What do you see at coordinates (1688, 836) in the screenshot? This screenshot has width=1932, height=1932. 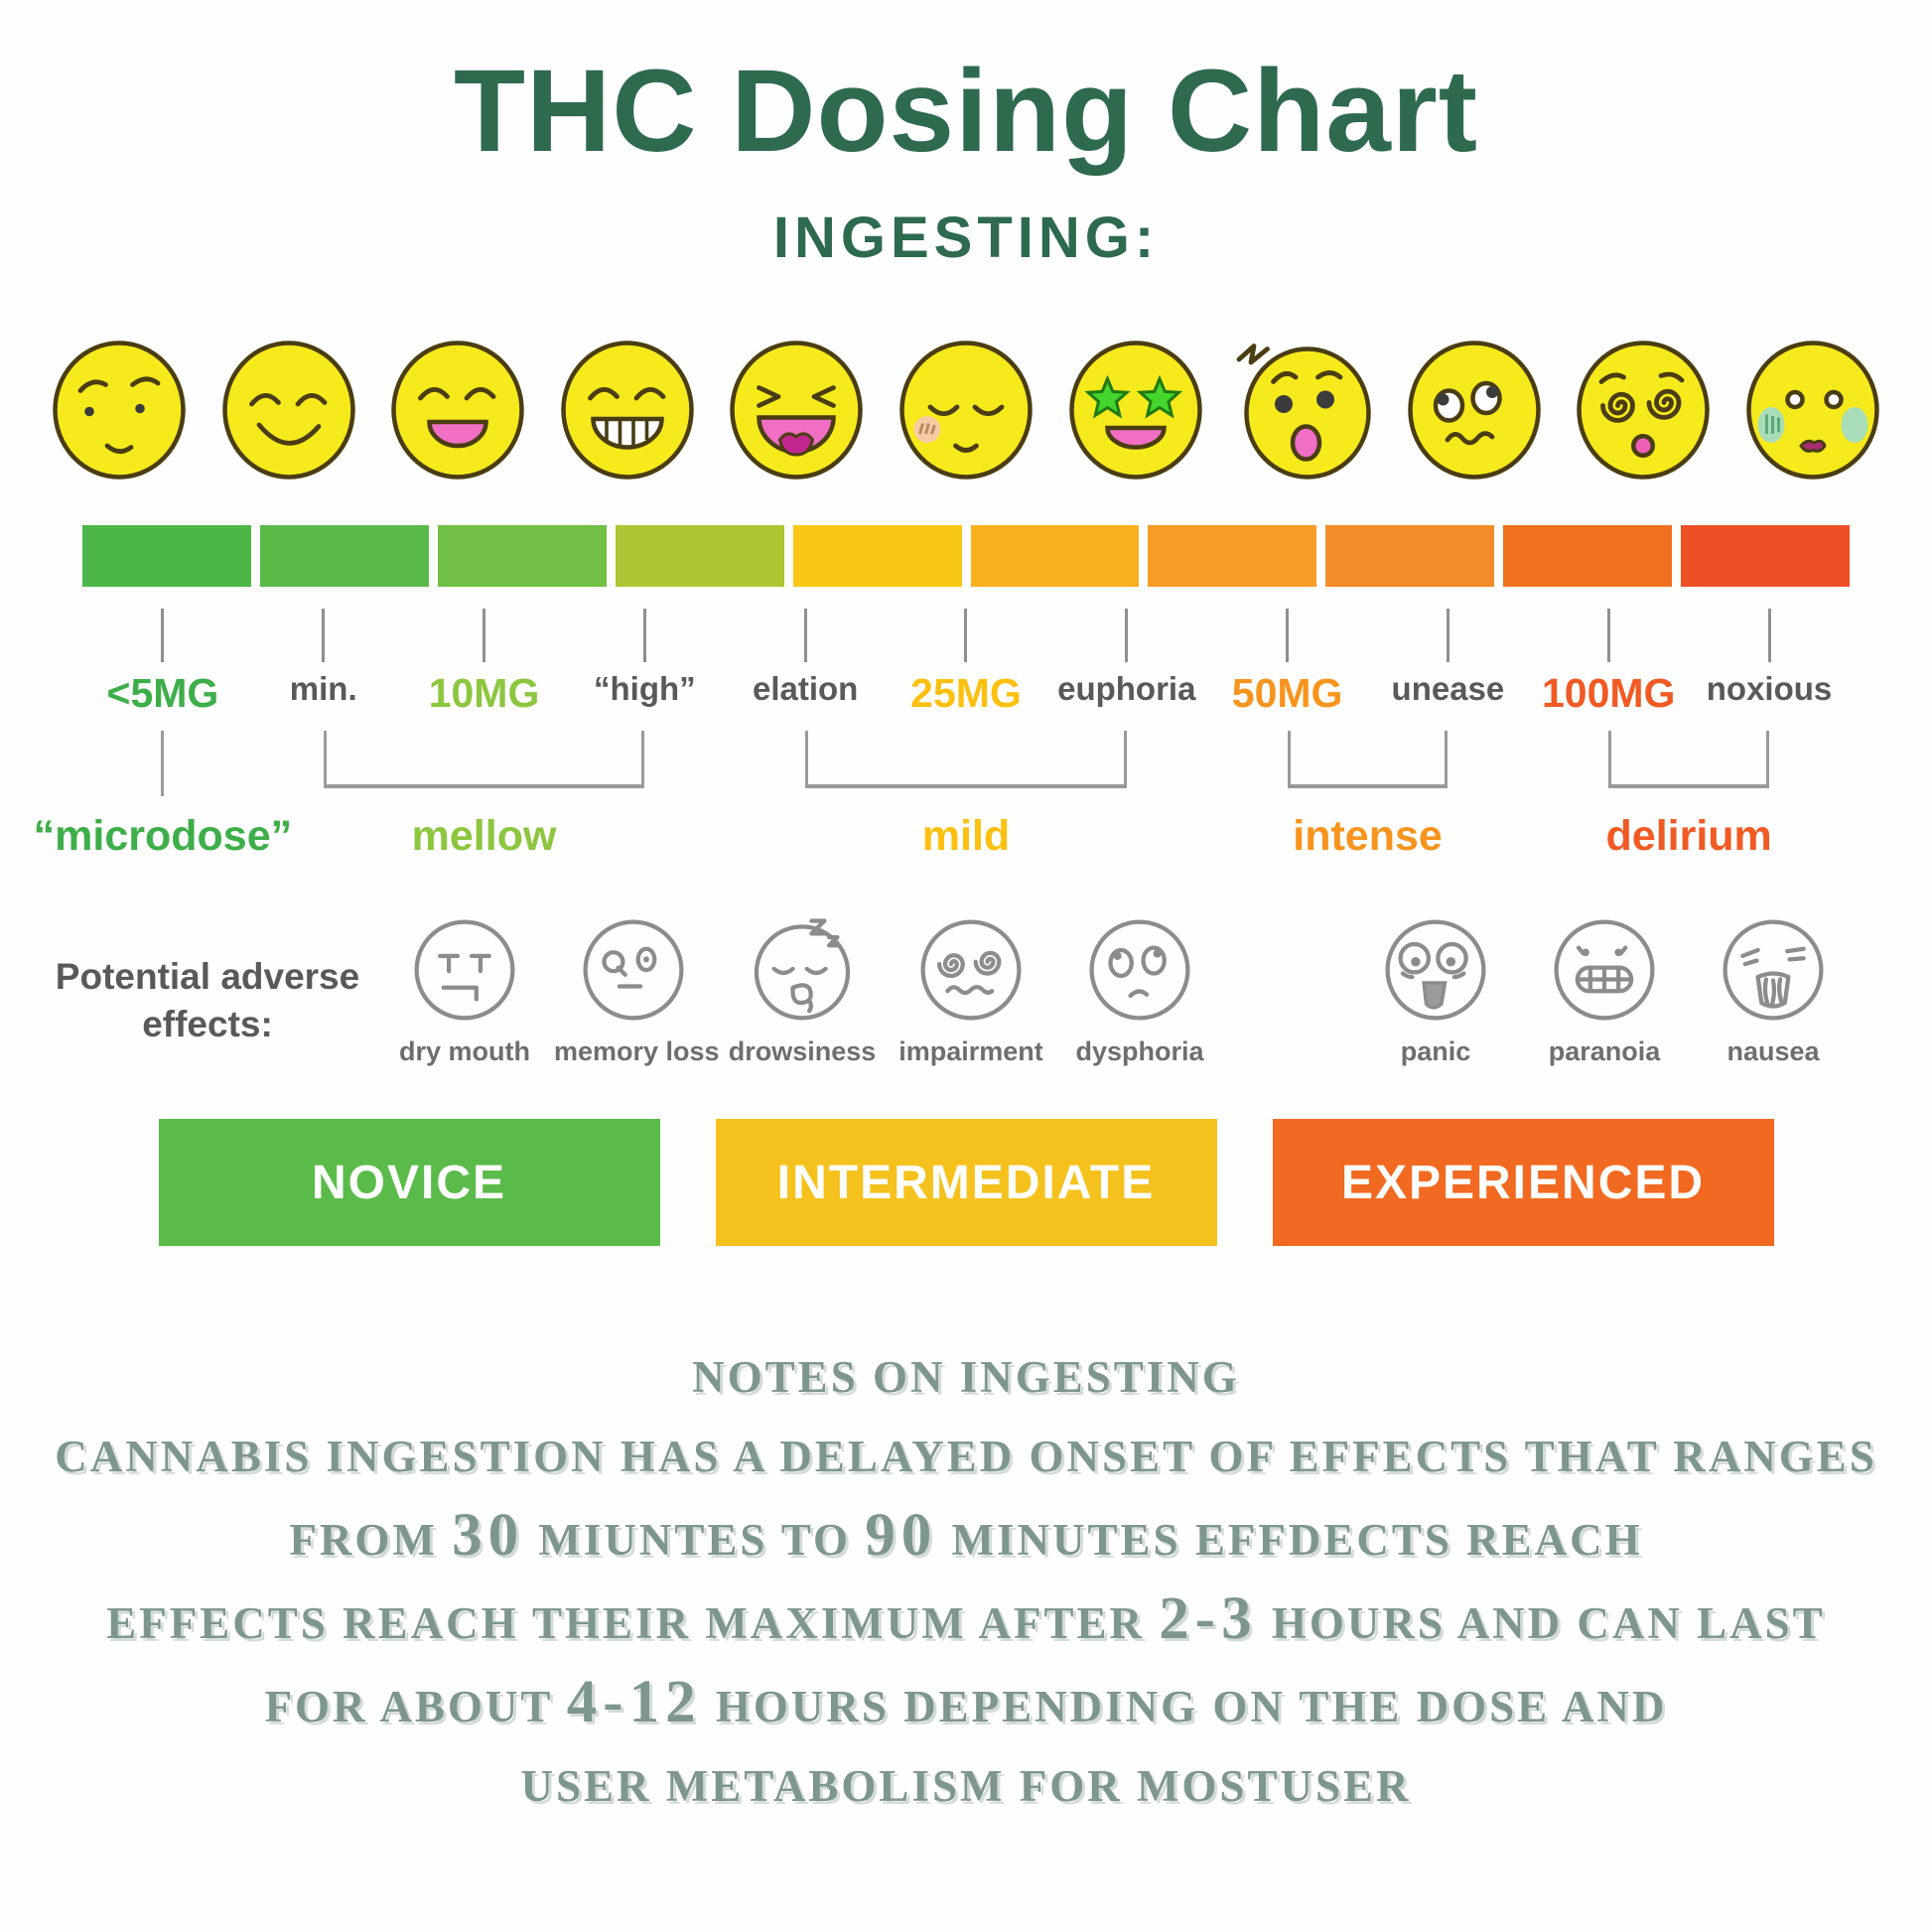 I see `group-label-delirium: delirium` at bounding box center [1688, 836].